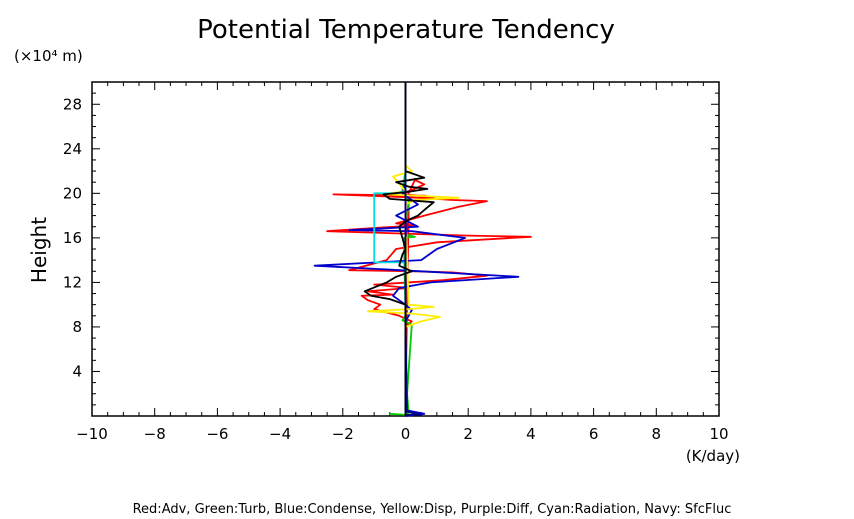  Describe the element at coordinates (406, 30) in the screenshot. I see `chart-title: Potential Temperature Tendency` at that location.